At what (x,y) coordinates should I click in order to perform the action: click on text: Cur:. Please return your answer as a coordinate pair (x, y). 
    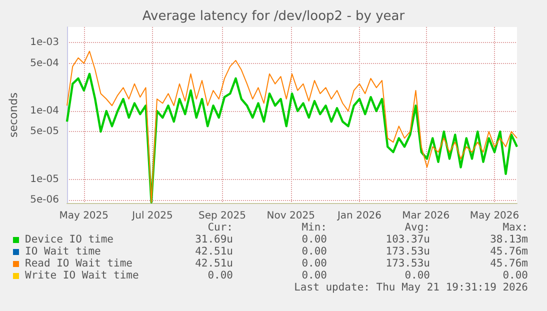
    Looking at the image, I should click on (220, 228).